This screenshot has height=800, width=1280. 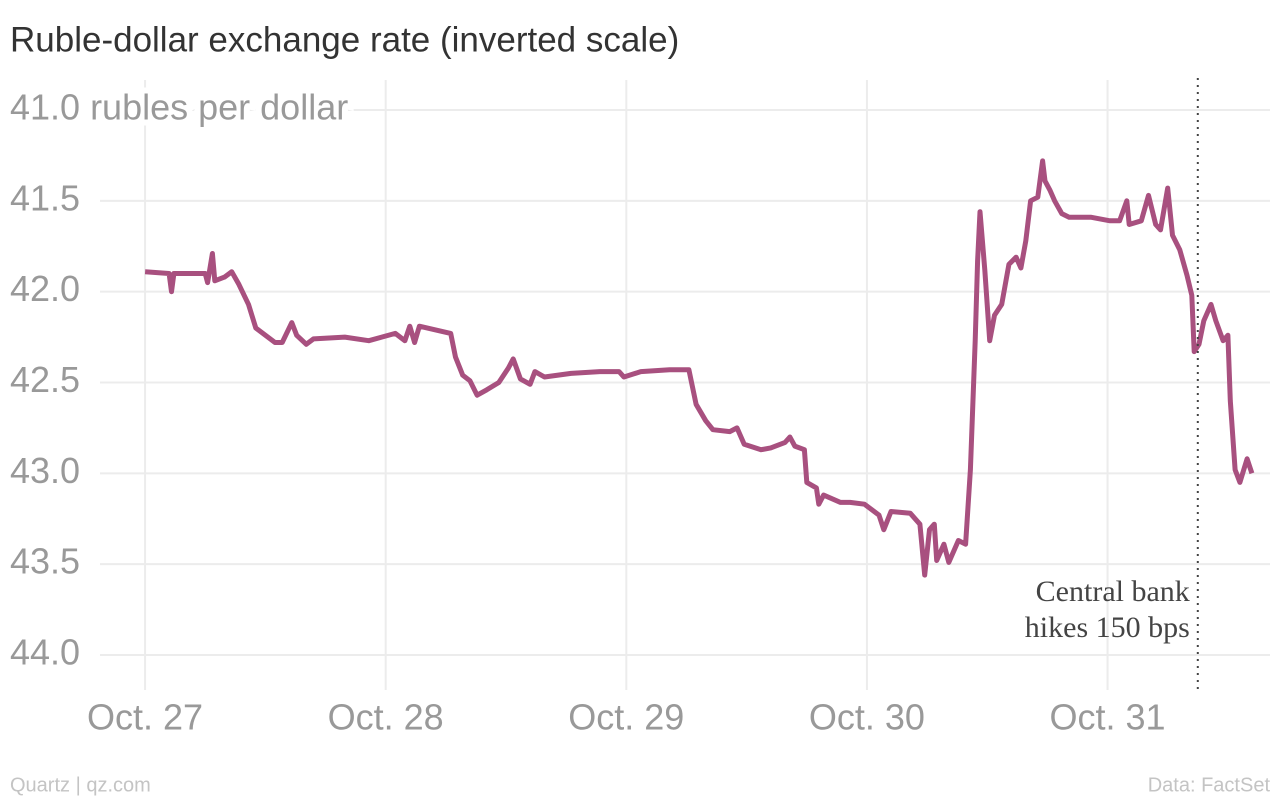 What do you see at coordinates (1107, 627) in the screenshot?
I see `annotation-text: hikes 150 bps` at bounding box center [1107, 627].